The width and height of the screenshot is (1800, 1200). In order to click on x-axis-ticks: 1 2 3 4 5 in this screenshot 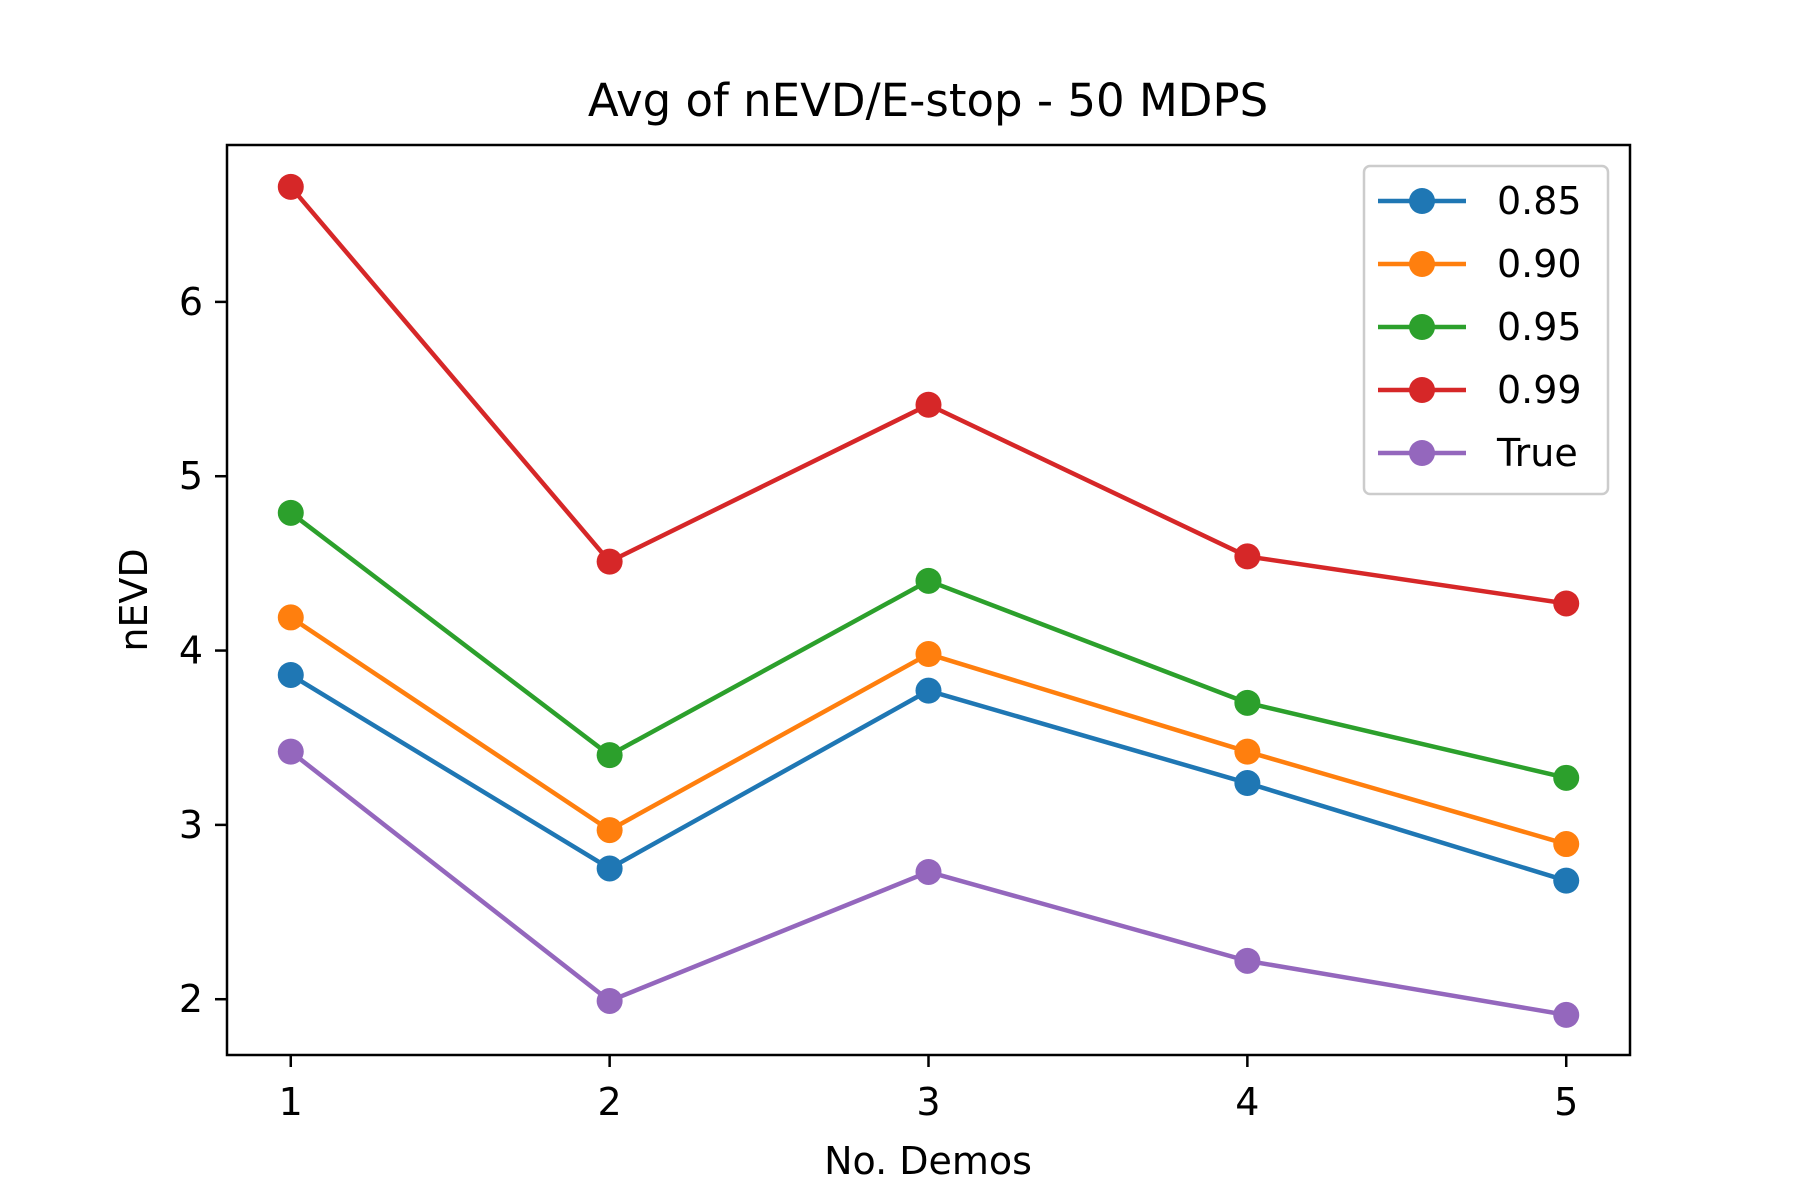, I will do `click(928, 1089)`.